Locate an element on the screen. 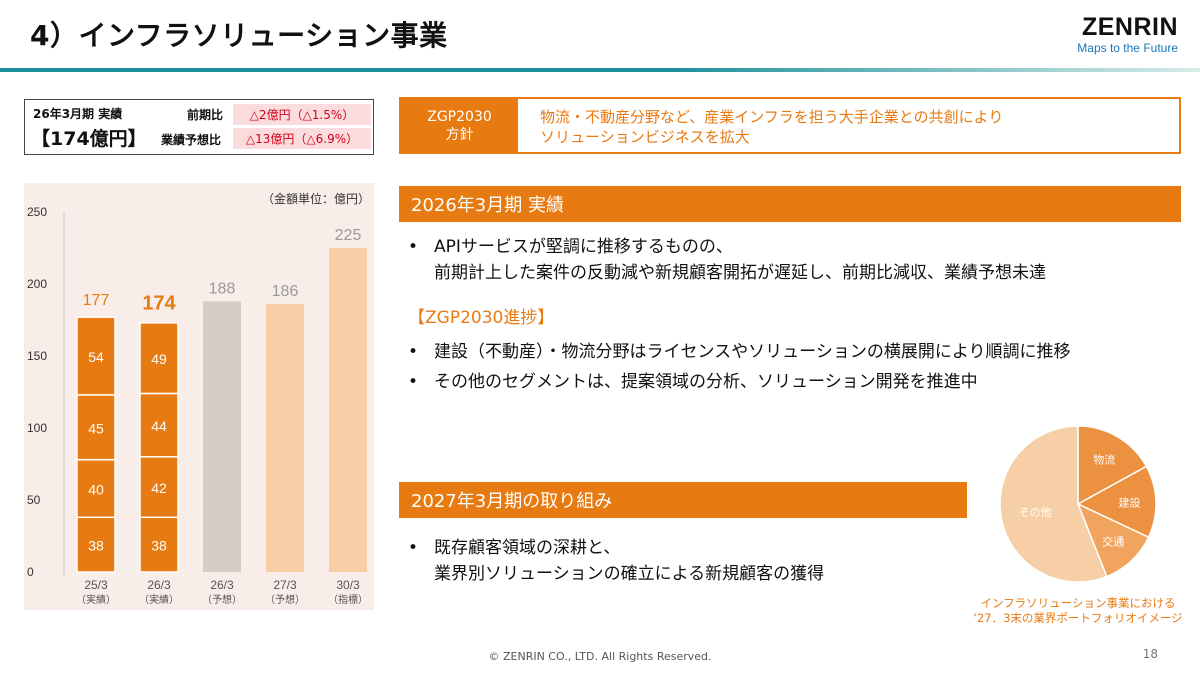 The height and width of the screenshot is (675, 1200). policy-text-line1: 物流・不動産分野など、産業インフラを担う大手企業との共創により is located at coordinates (772, 117).